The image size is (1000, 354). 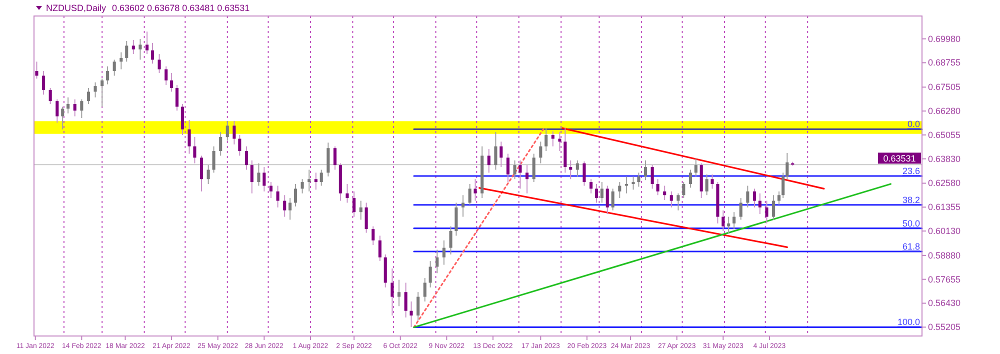 I want to click on annotation: 100.0, so click(x=908, y=322).